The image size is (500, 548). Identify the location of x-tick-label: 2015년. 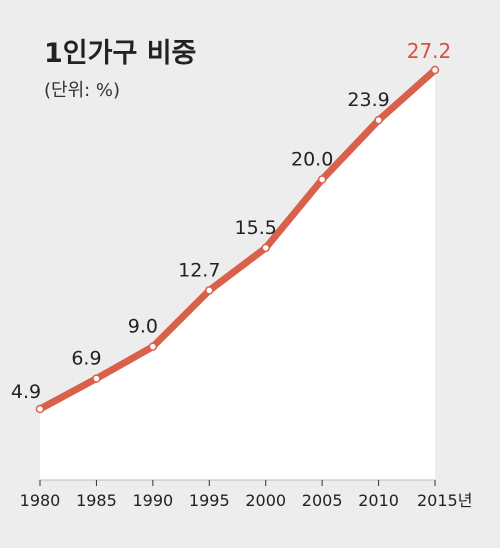
(444, 500).